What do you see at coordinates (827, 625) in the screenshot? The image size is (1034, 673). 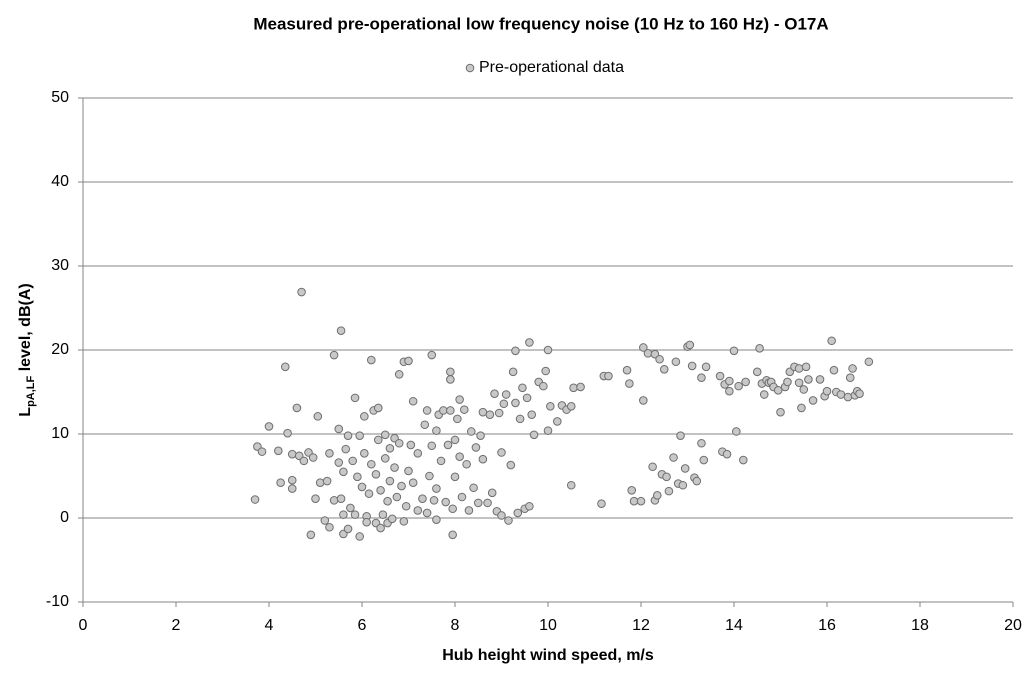 I see `x-tick-label: 16` at bounding box center [827, 625].